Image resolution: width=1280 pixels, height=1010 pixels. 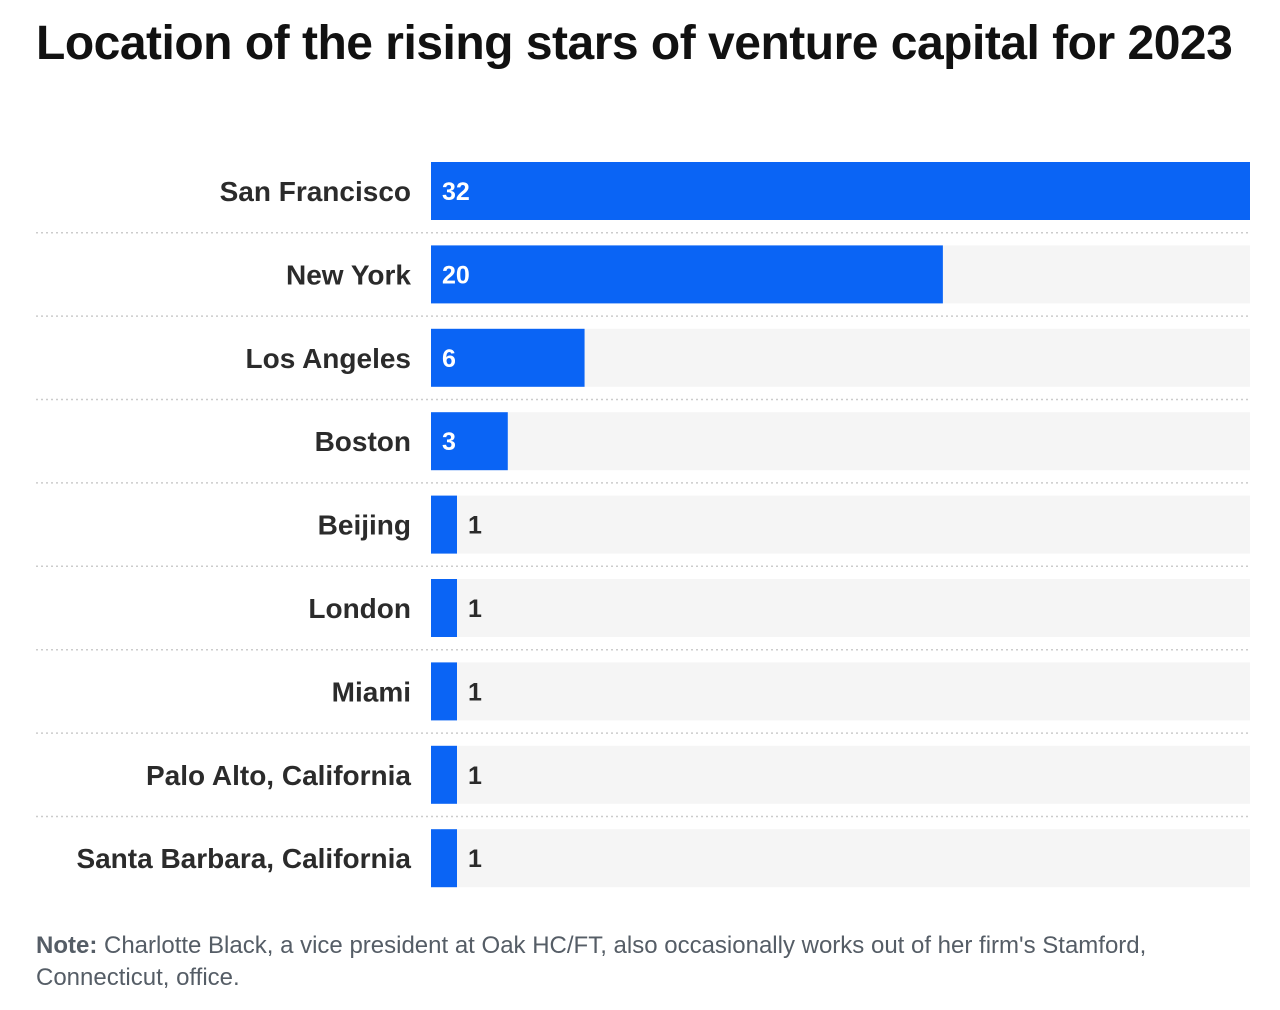 I want to click on category-label-los-angeles: Los Angeles, so click(x=328, y=358).